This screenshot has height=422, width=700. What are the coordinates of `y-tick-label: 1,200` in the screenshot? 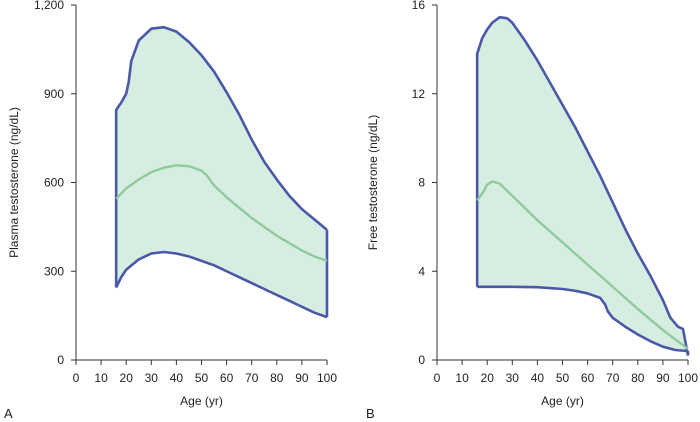 It's located at (49, 6).